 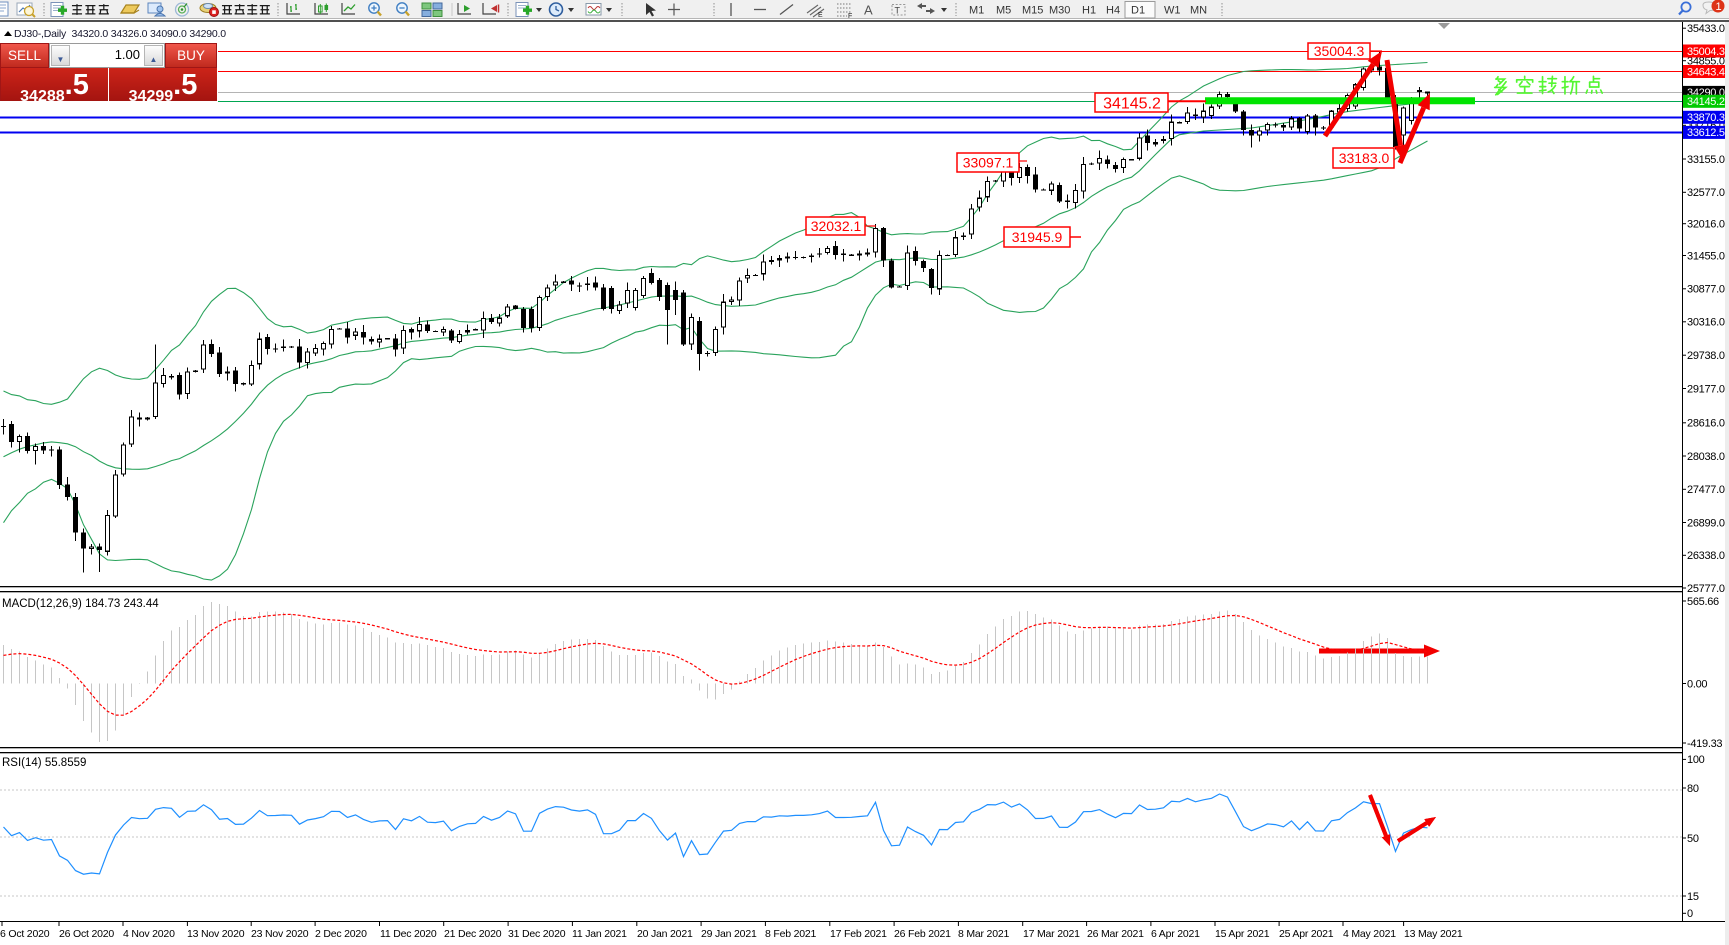 What do you see at coordinates (1719, 7) in the screenshot?
I see `svg-text: 1` at bounding box center [1719, 7].